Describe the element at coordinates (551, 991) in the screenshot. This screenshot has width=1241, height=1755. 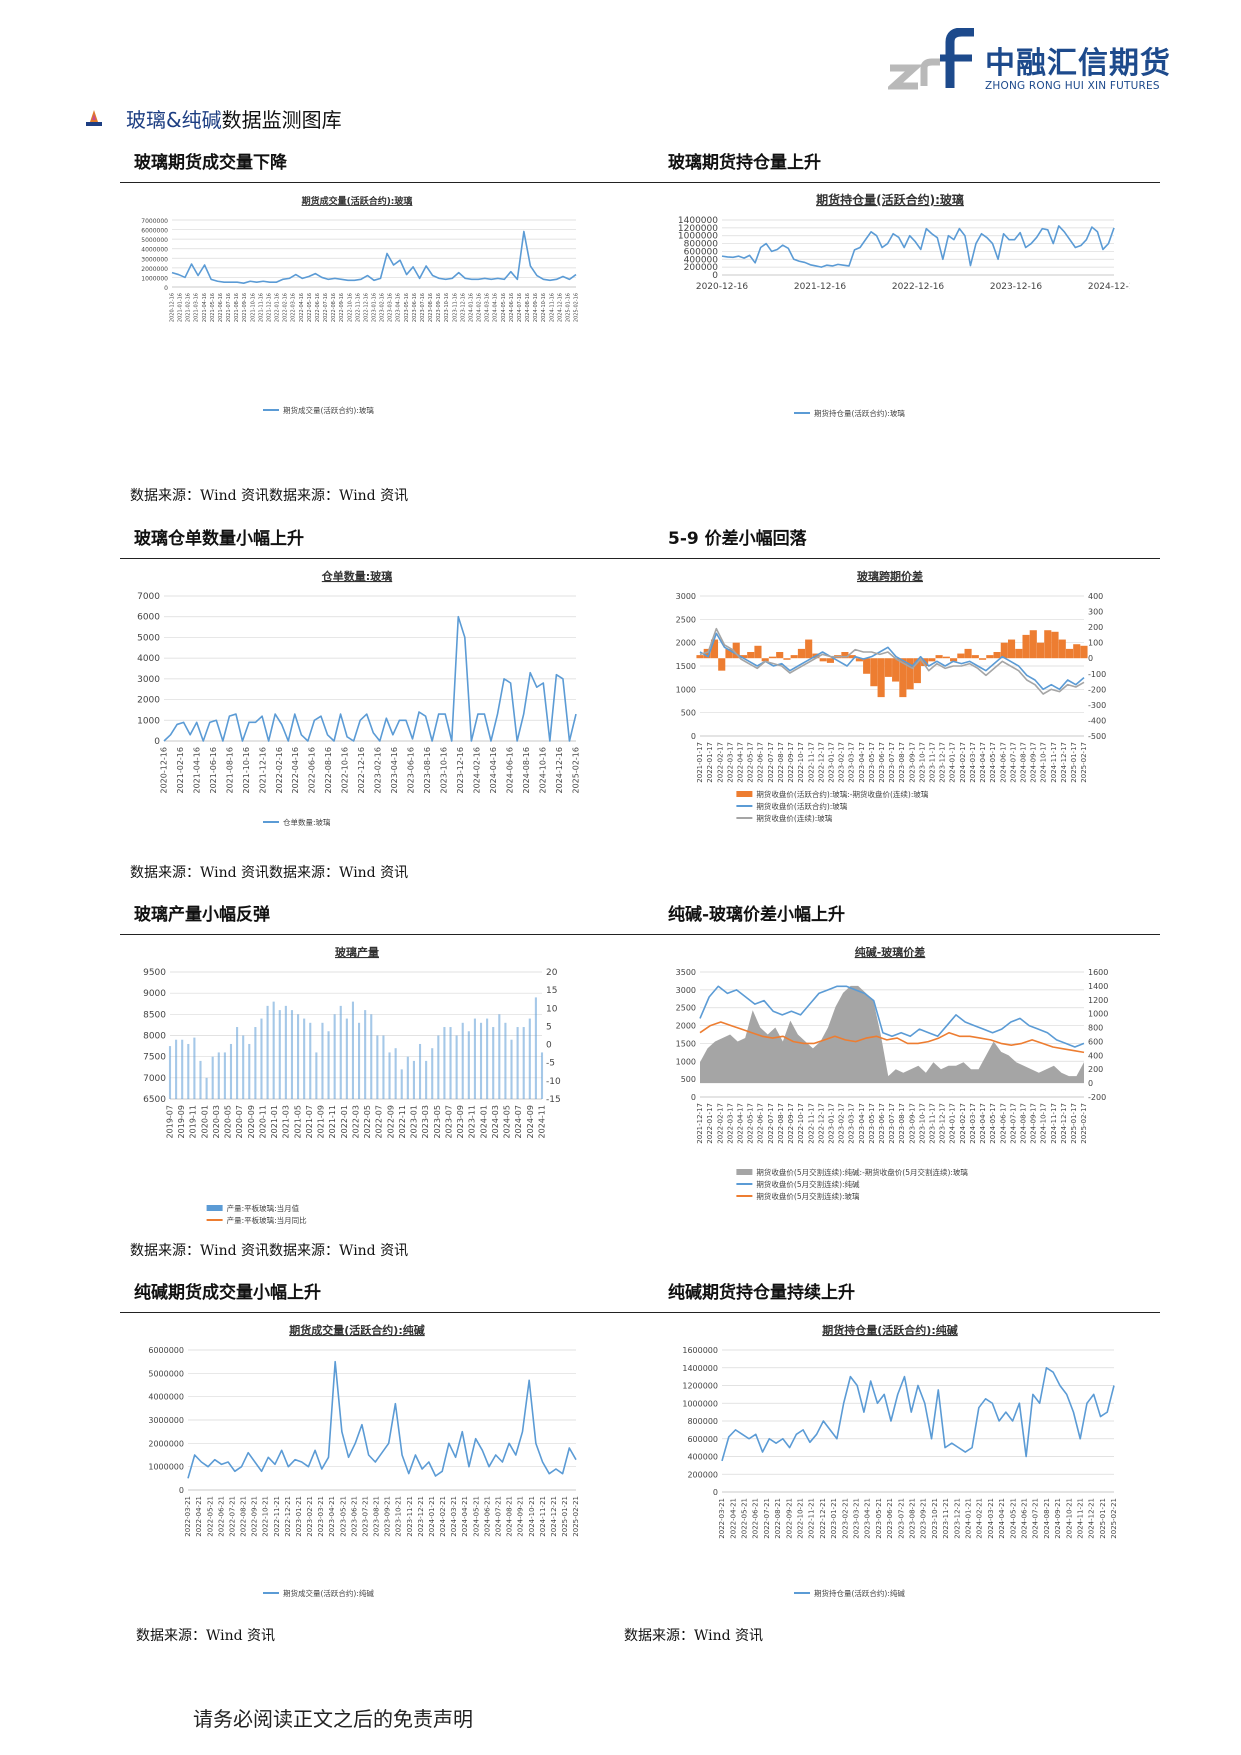
I see `y2-tick-label: 15` at that location.